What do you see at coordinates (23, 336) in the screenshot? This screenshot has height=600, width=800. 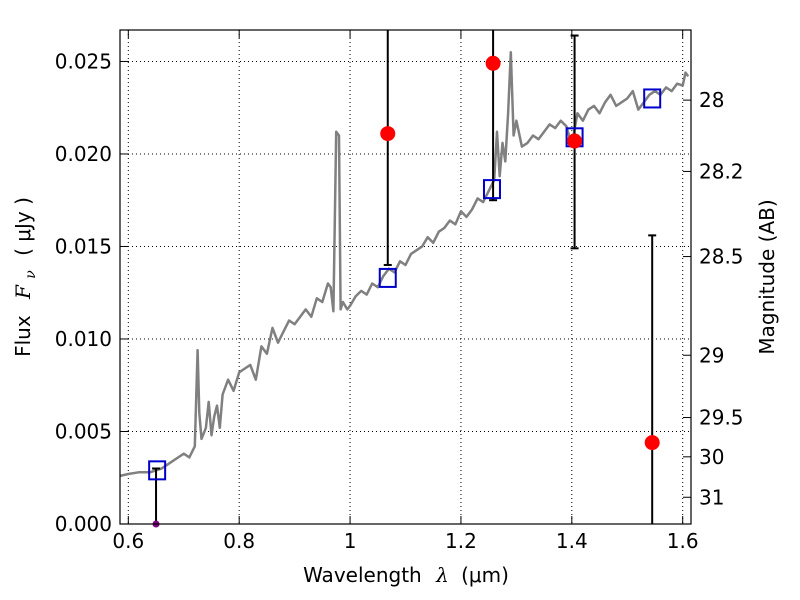 I see `y-axis-label-text: Flux` at bounding box center [23, 336].